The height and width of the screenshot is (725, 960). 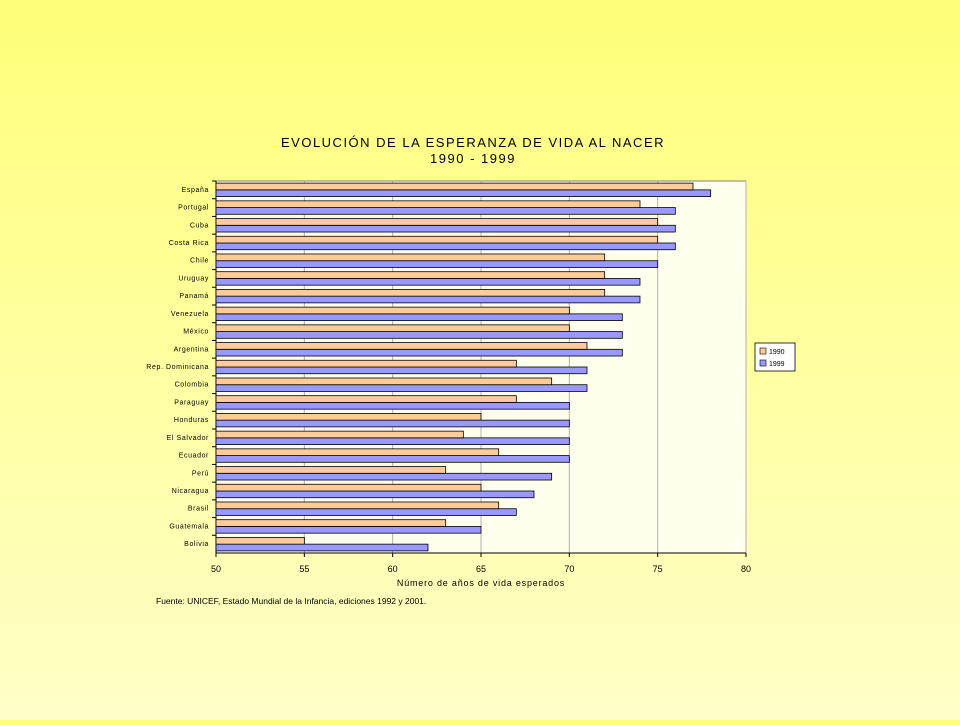 I want to click on category-label: Paraguay, so click(x=191, y=402).